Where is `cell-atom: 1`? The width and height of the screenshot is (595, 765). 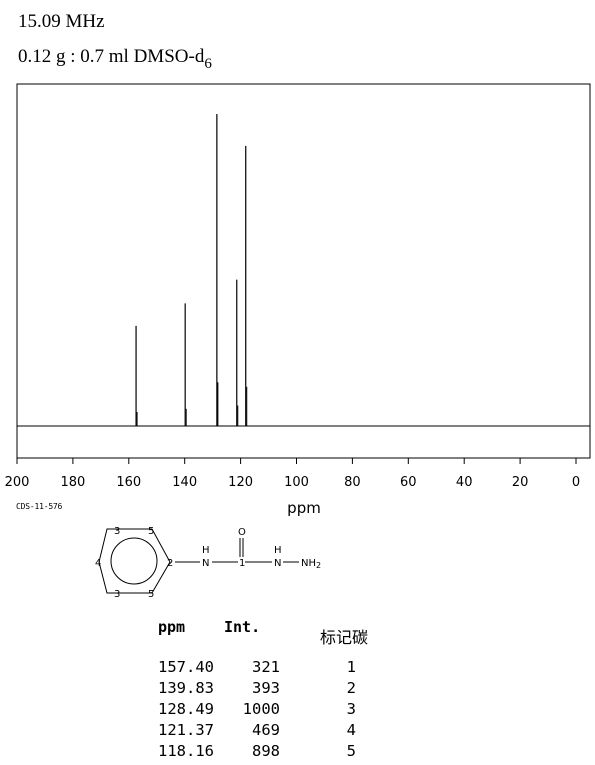 cell-atom: 1 is located at coordinates (351, 667).